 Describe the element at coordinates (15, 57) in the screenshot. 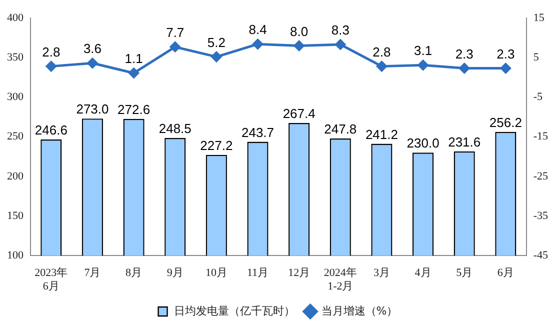

I see `y-tick-label: 350` at that location.